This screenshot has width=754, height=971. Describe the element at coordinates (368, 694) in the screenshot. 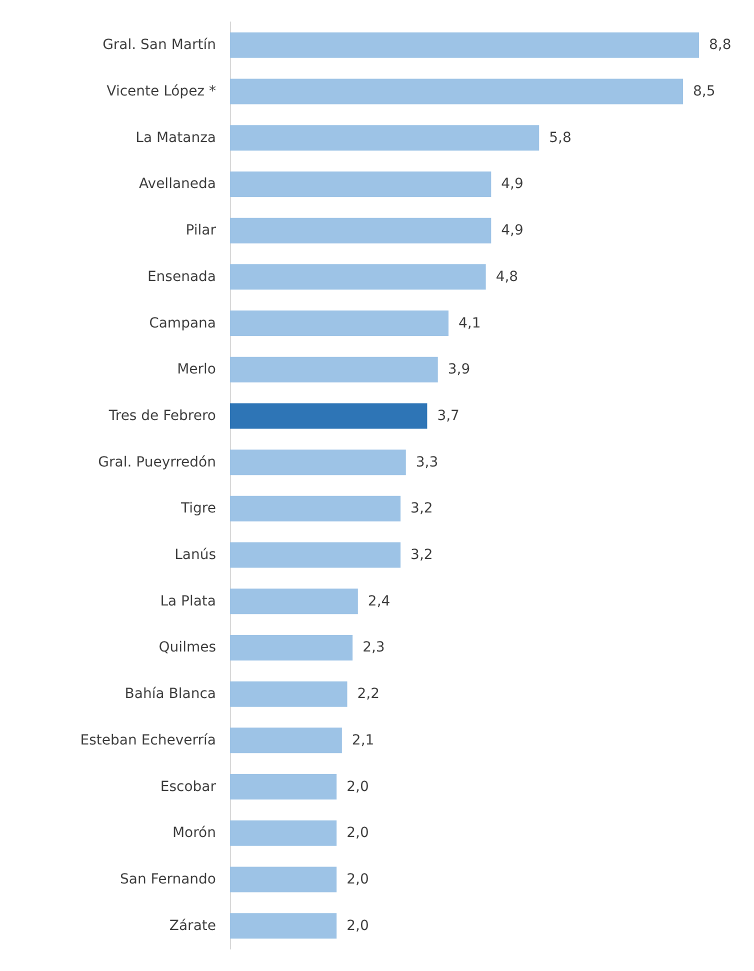

I see `data-label: 2,2` at that location.